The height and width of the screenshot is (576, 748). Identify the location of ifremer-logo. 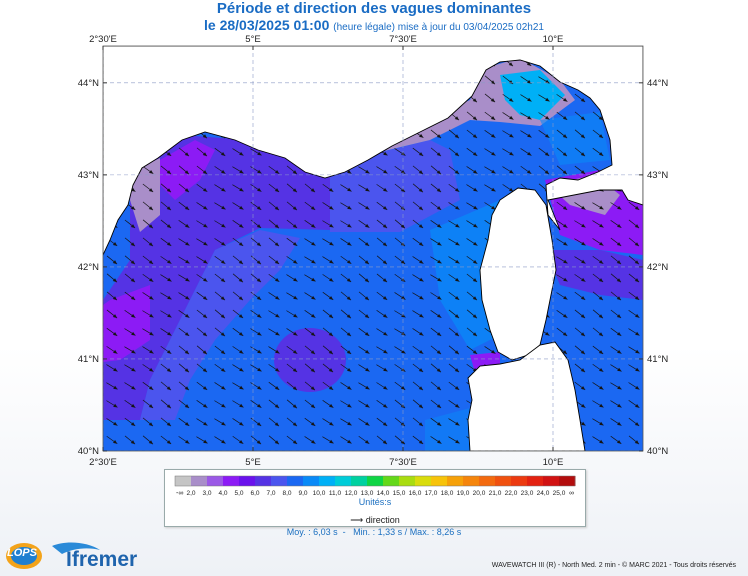
(76, 548).